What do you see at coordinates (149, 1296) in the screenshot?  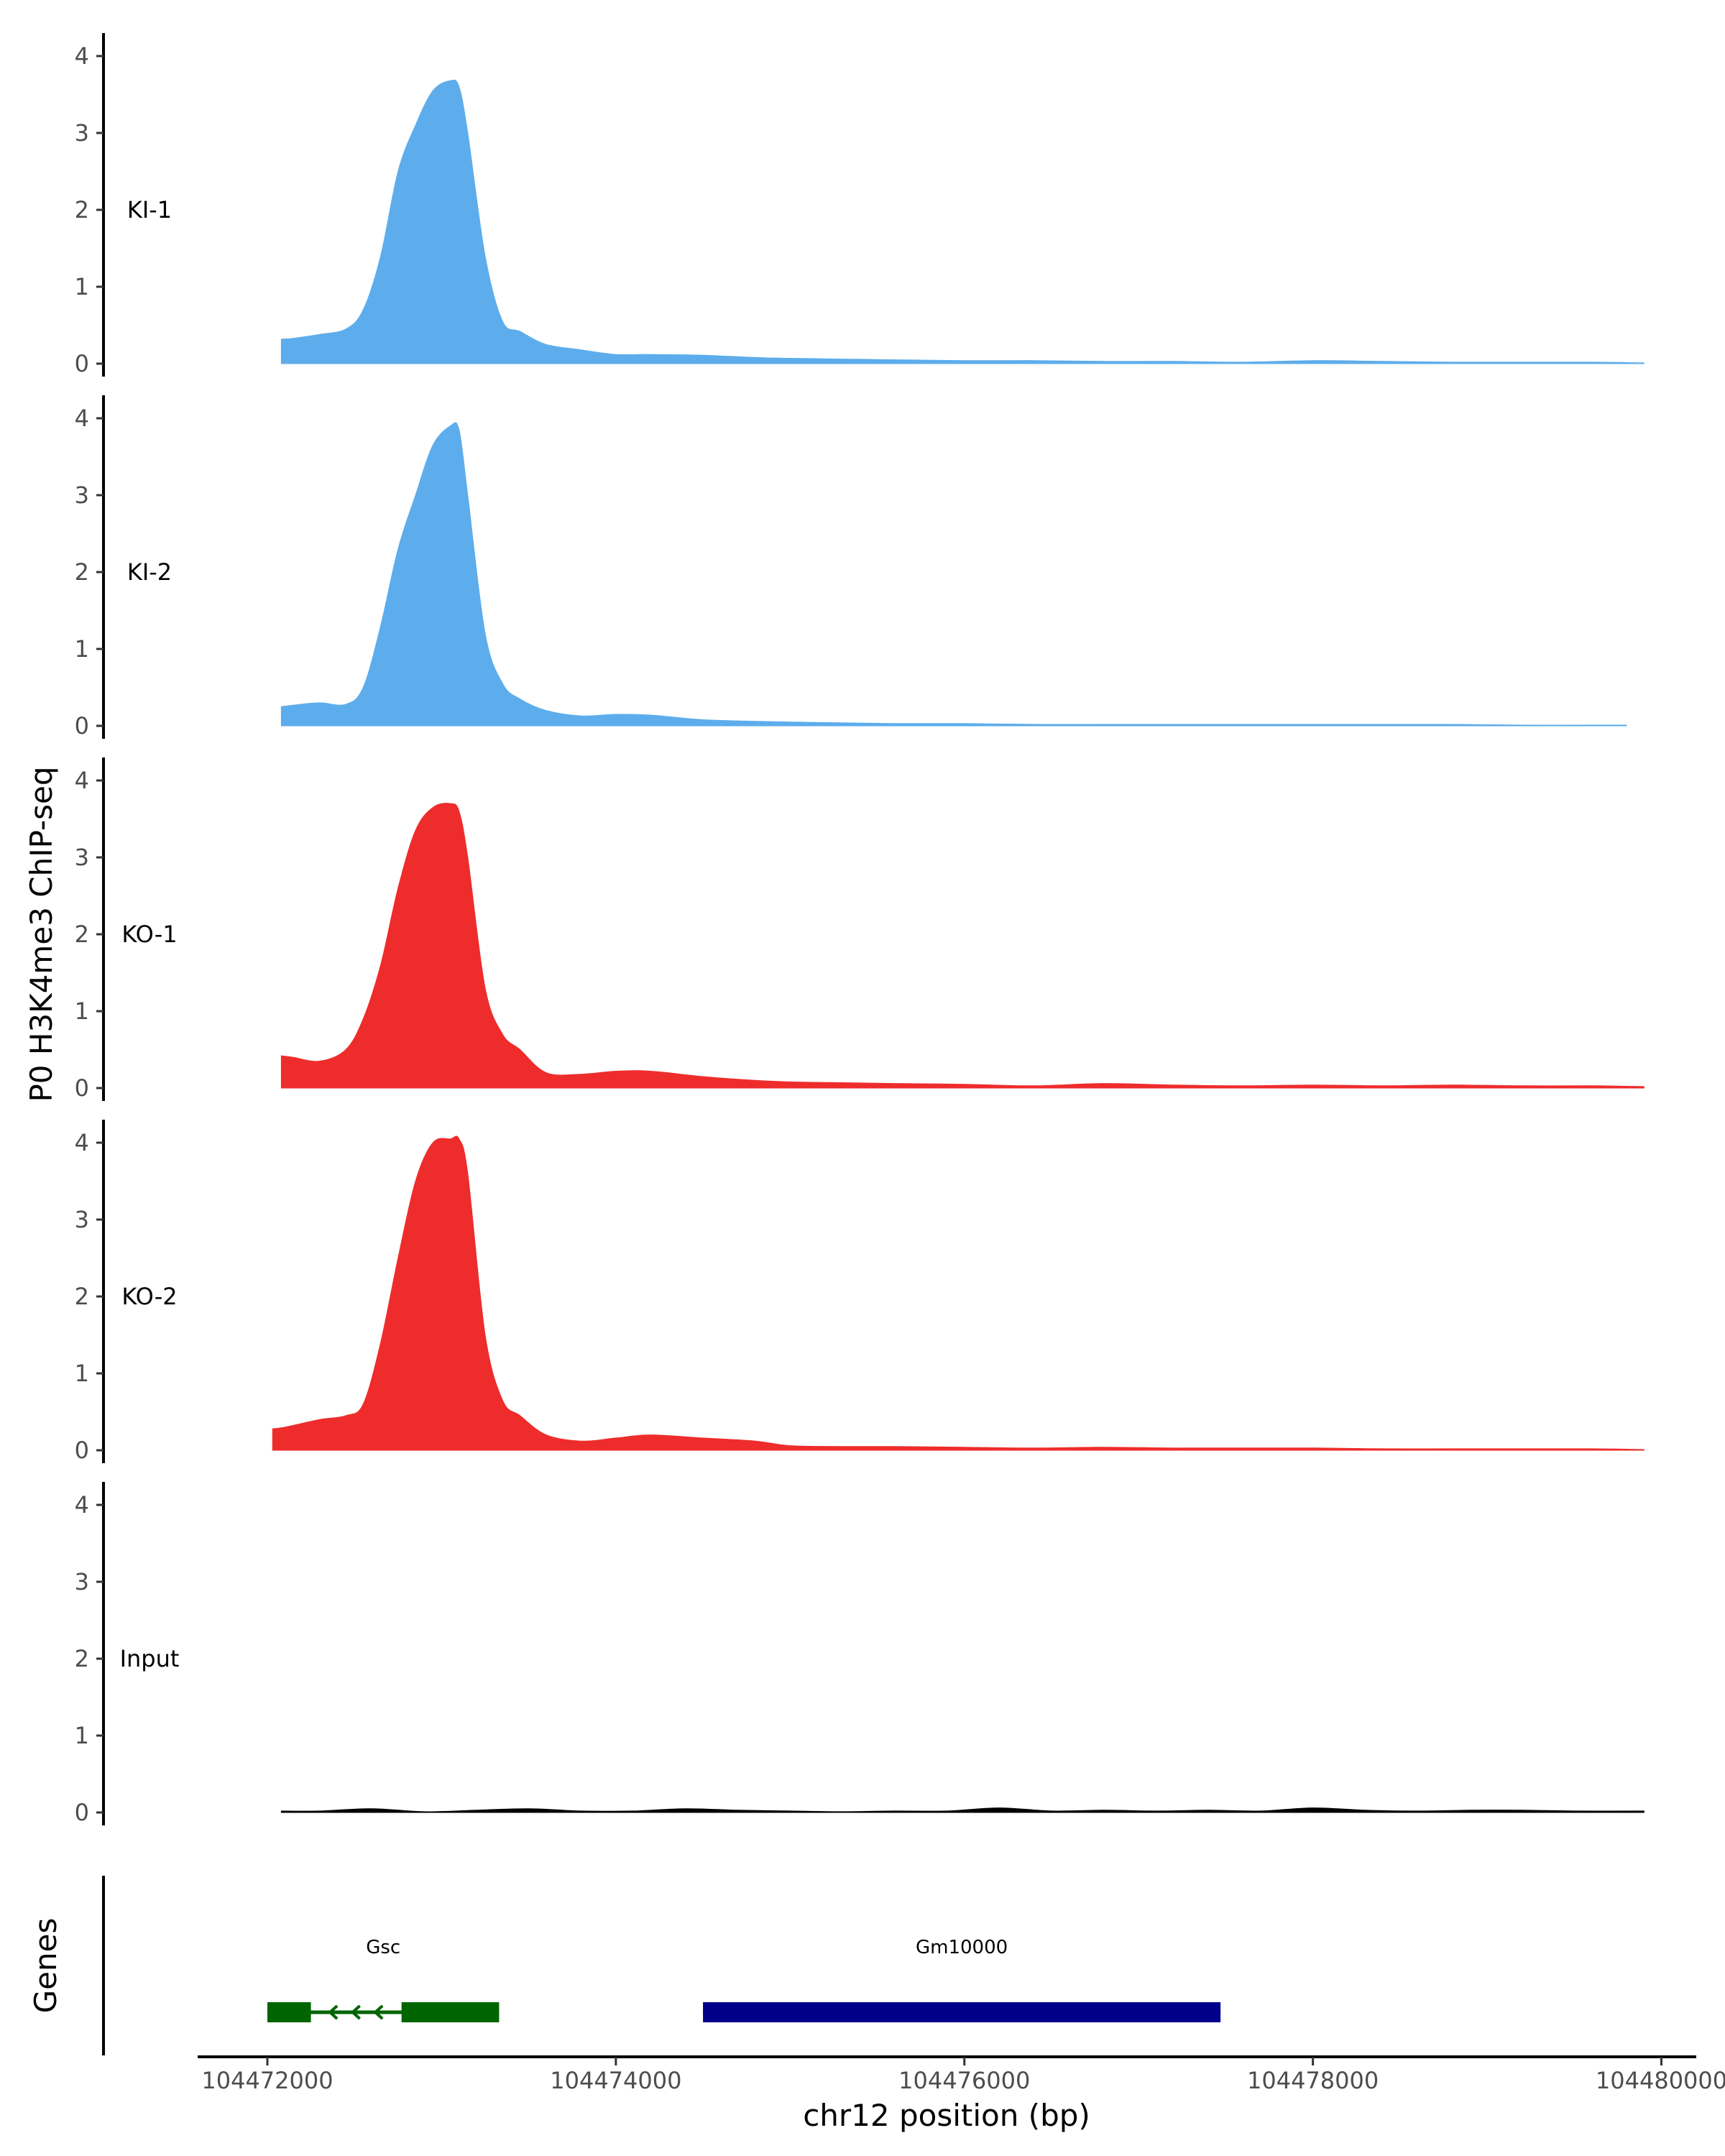 I see `track-label: KO-2` at bounding box center [149, 1296].